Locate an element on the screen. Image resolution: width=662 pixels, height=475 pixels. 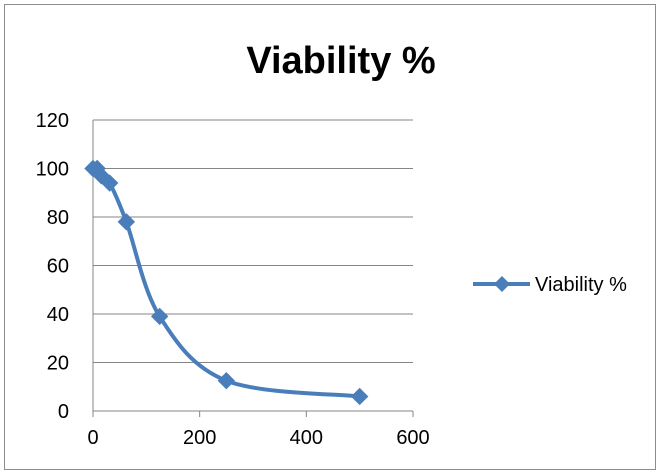
y-tick-label: 0 is located at coordinates (63, 412).